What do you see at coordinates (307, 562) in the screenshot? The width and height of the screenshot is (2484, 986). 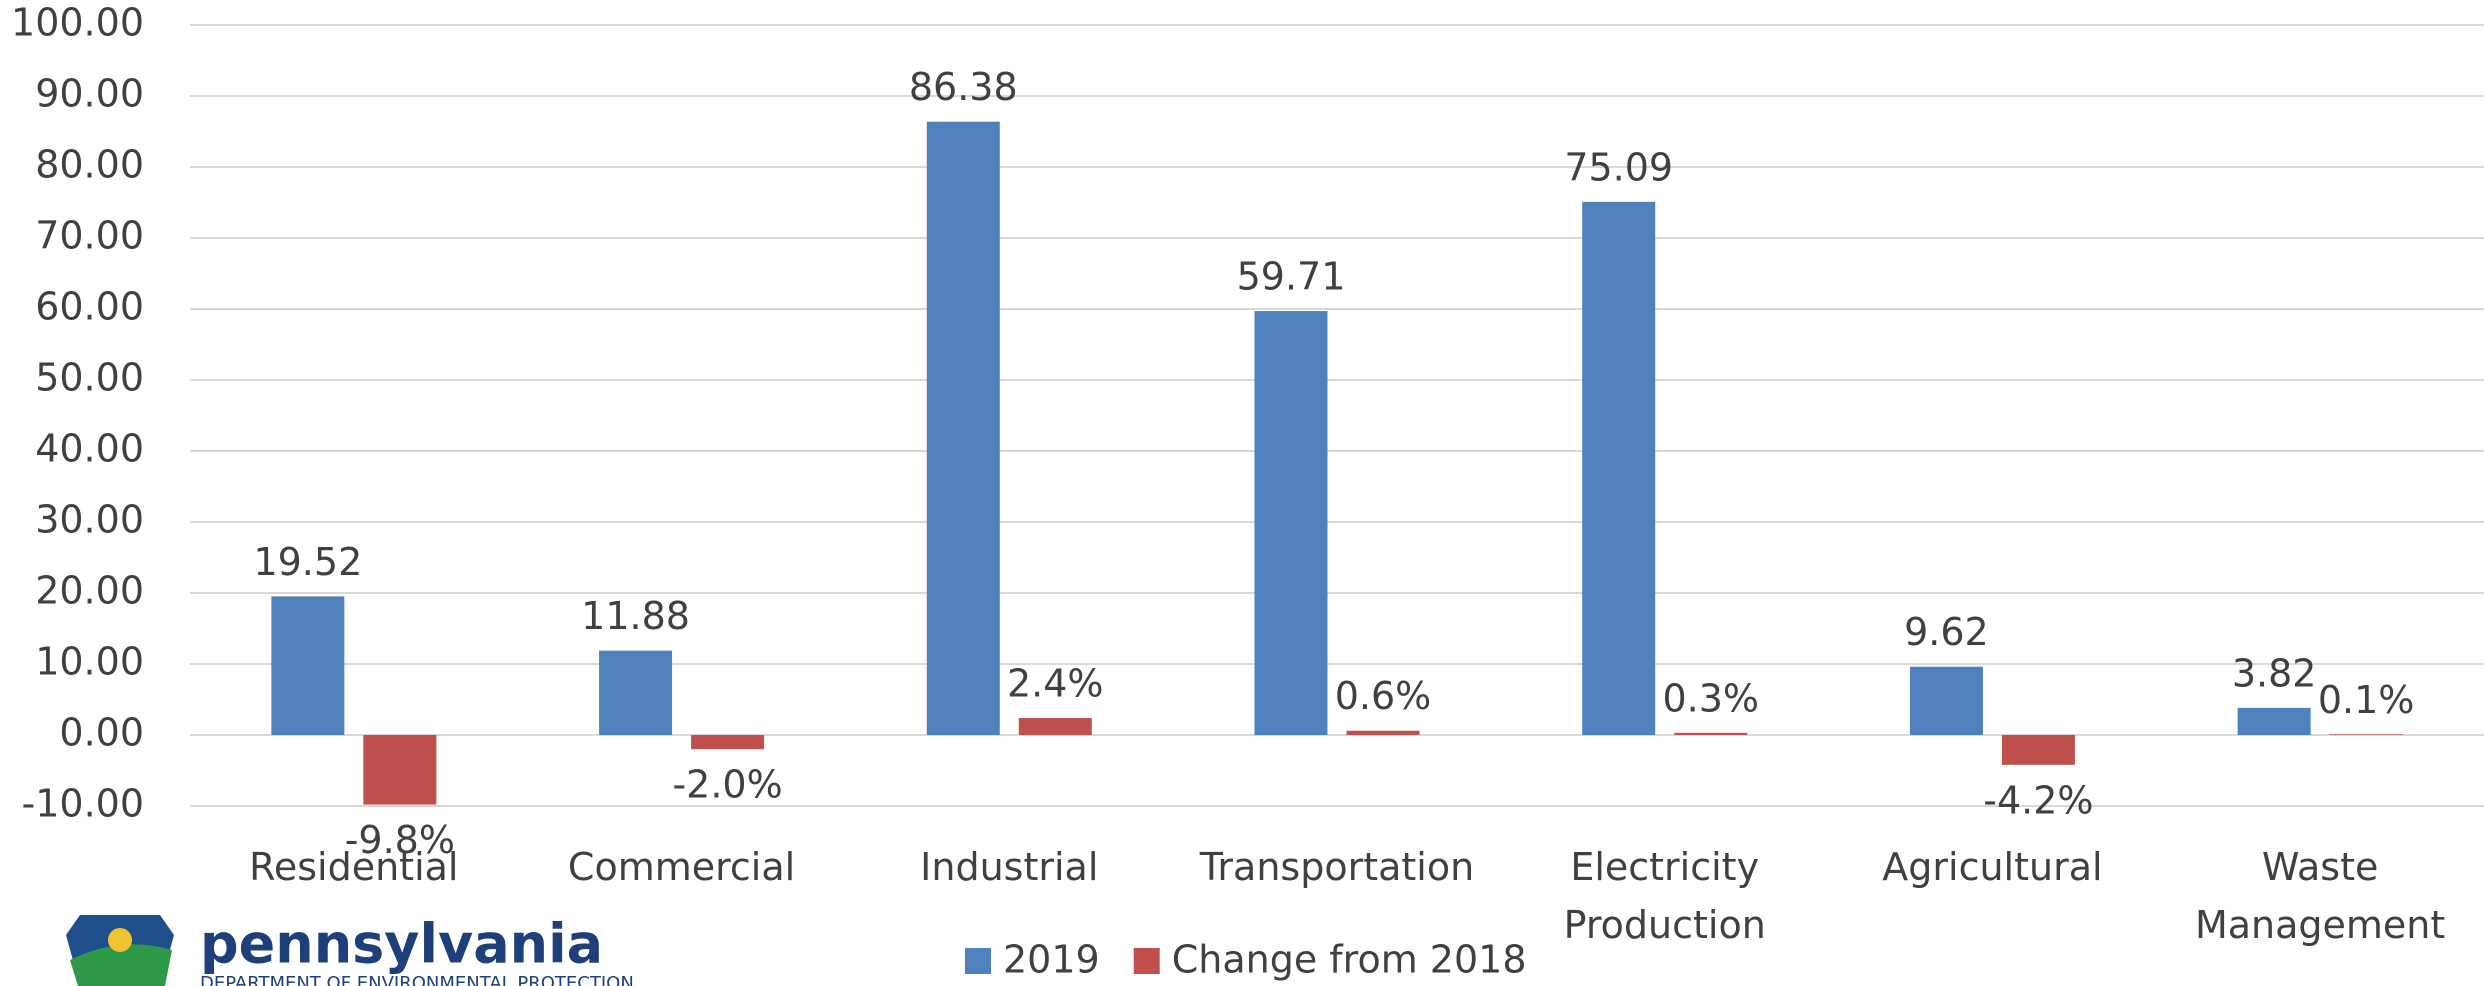 I see `data-label: 19.52` at bounding box center [307, 562].